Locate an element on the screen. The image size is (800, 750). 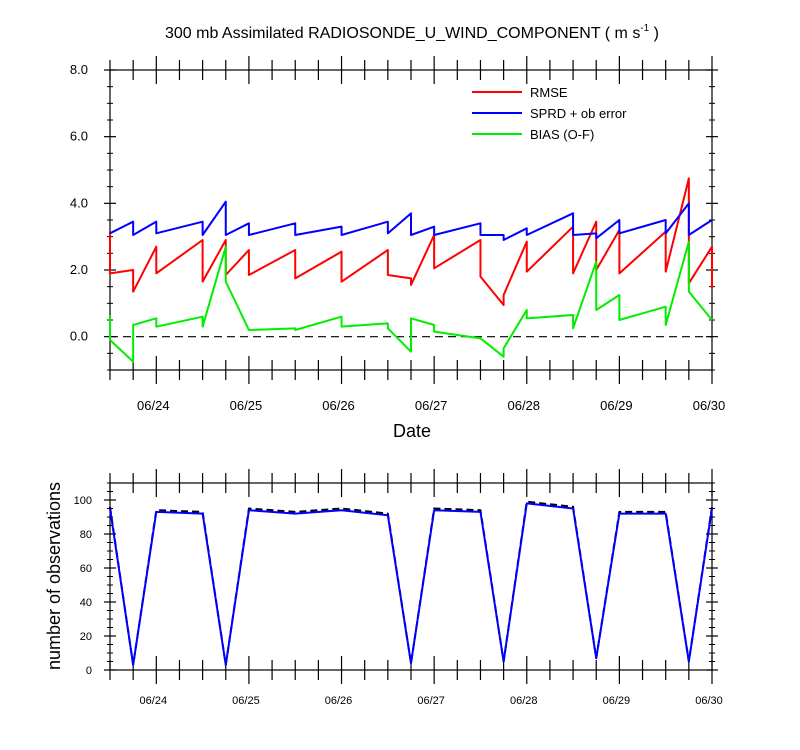
y-axis-title-bottom: number of observations is located at coordinates (54, 576).